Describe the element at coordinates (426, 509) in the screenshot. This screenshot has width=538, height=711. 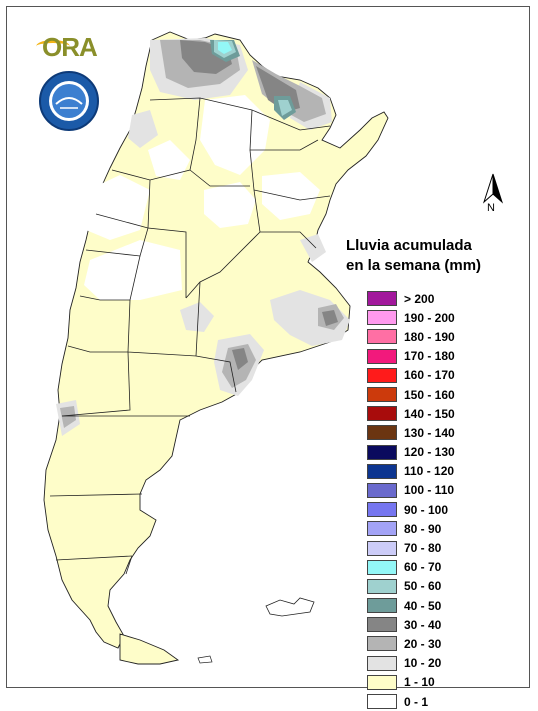
I see `legend-label: 90 - 100` at that location.